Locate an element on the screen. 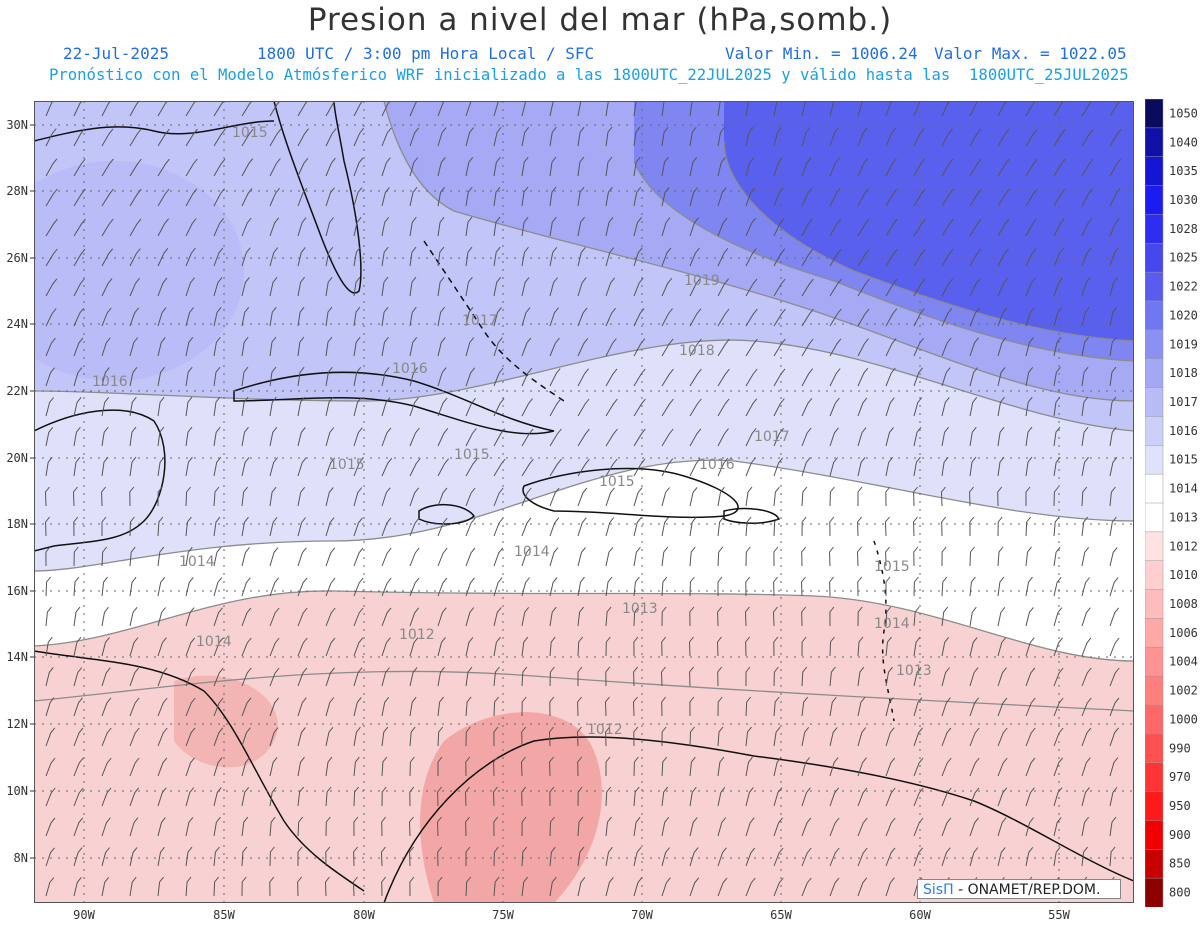 The image size is (1200, 927). contour-label: 1014 is located at coordinates (197, 562).